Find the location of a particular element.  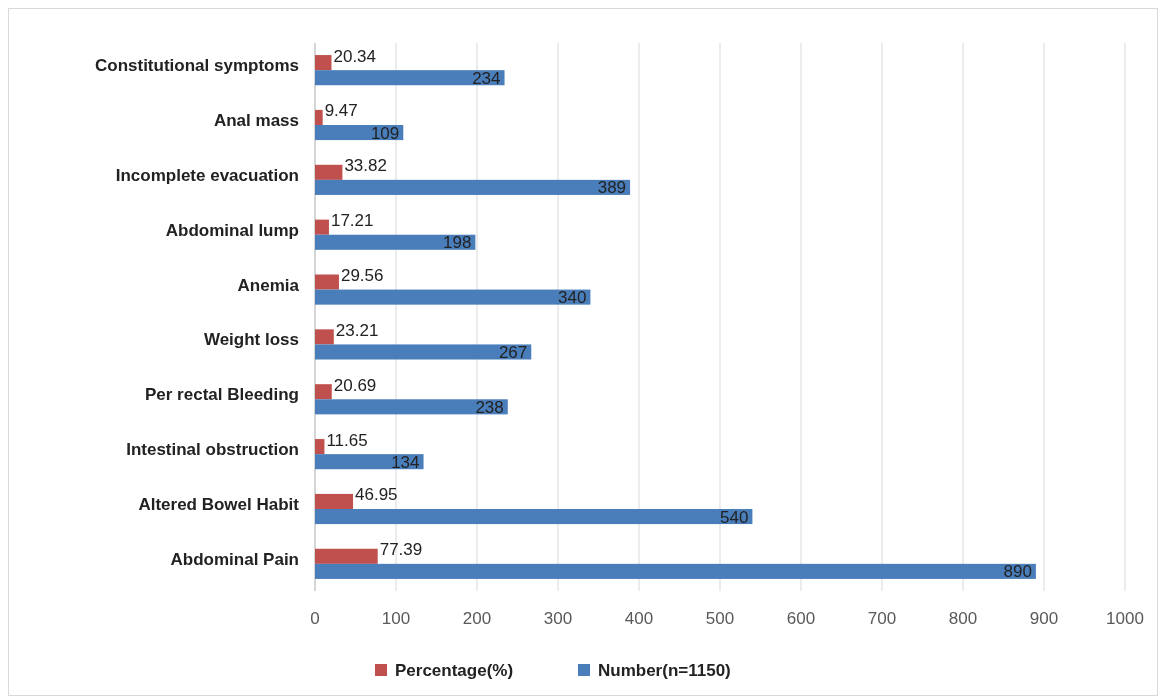

data-label: 23.21 is located at coordinates (357, 330).